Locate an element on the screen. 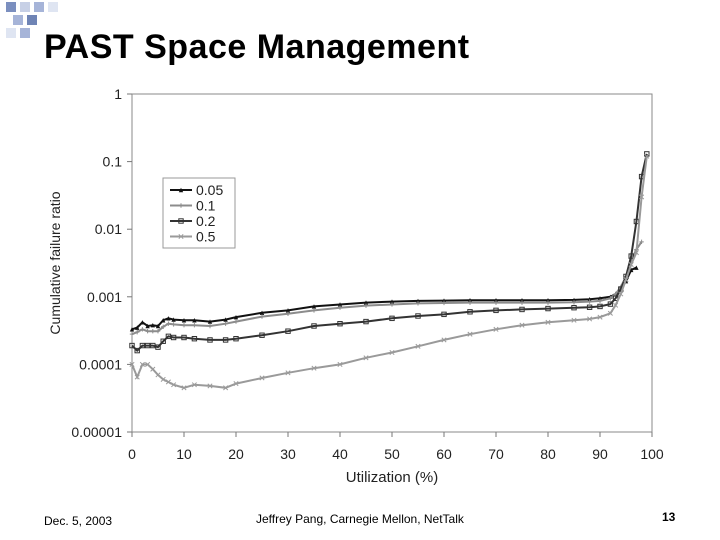 This screenshot has width=720, height=540. y-tick-label: 0.00001 is located at coordinates (96, 432).